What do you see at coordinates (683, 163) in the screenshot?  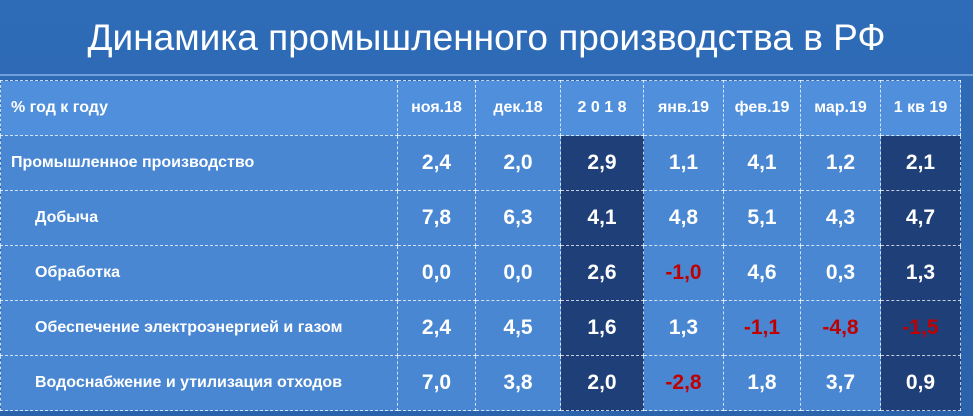 I see `cell: 1,1` at bounding box center [683, 163].